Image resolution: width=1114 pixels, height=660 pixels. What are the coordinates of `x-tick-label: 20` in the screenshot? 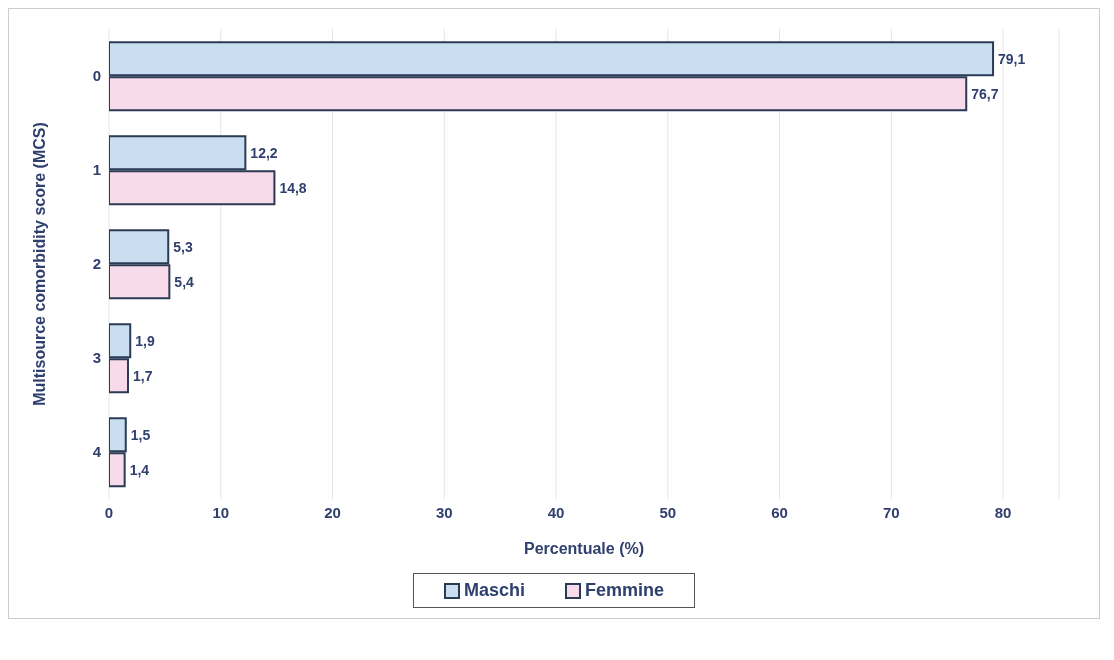 It's located at (332, 512).